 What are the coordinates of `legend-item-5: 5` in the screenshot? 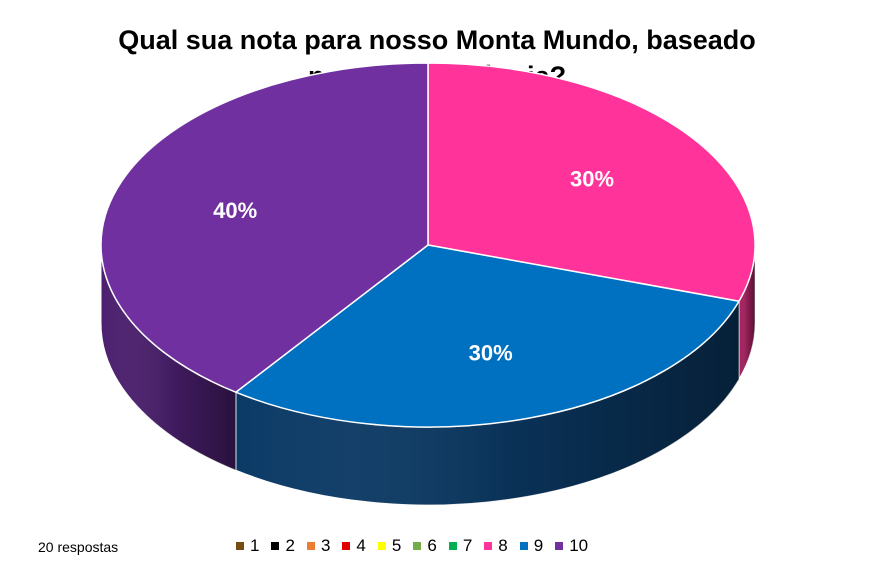 It's located at (389, 546).